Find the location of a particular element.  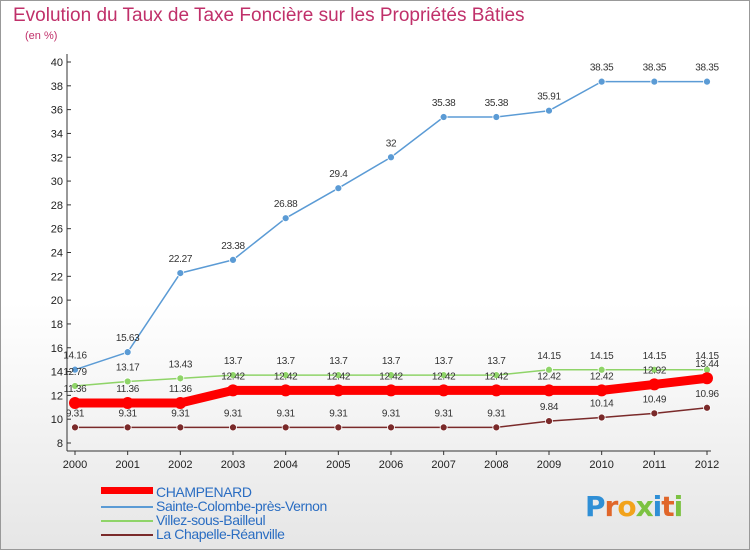

y-tick-label: 20 is located at coordinates (57, 301).